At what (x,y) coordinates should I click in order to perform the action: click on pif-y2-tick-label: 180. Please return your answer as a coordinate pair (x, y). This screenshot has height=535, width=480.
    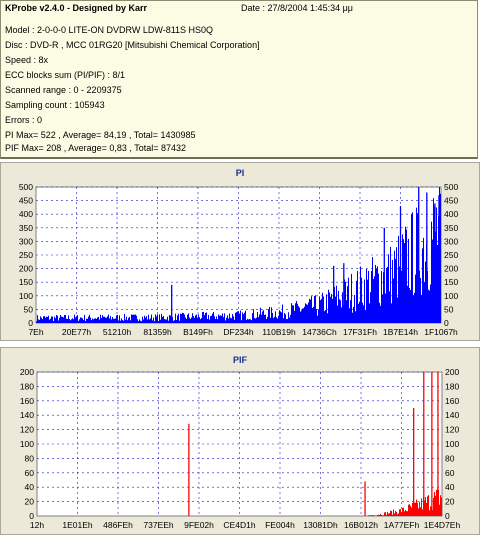
    Looking at the image, I should click on (452, 386).